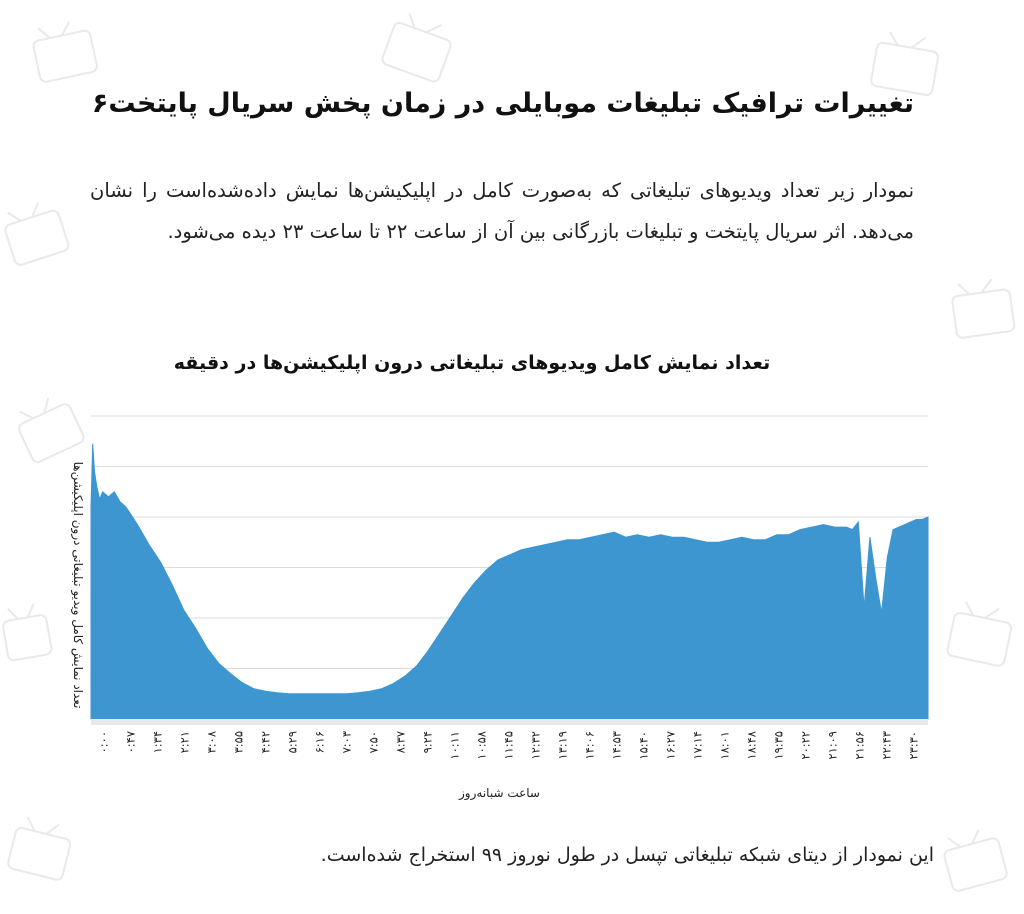  Describe the element at coordinates (499, 793) in the screenshot. I see `x-axis-title: ساعت شبانه‌روز` at that location.